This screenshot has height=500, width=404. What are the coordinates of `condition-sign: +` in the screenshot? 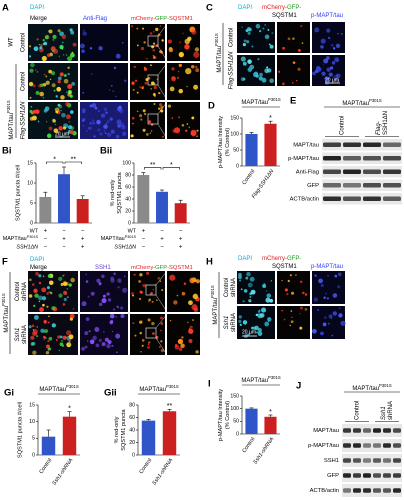 It's located at (144, 232).